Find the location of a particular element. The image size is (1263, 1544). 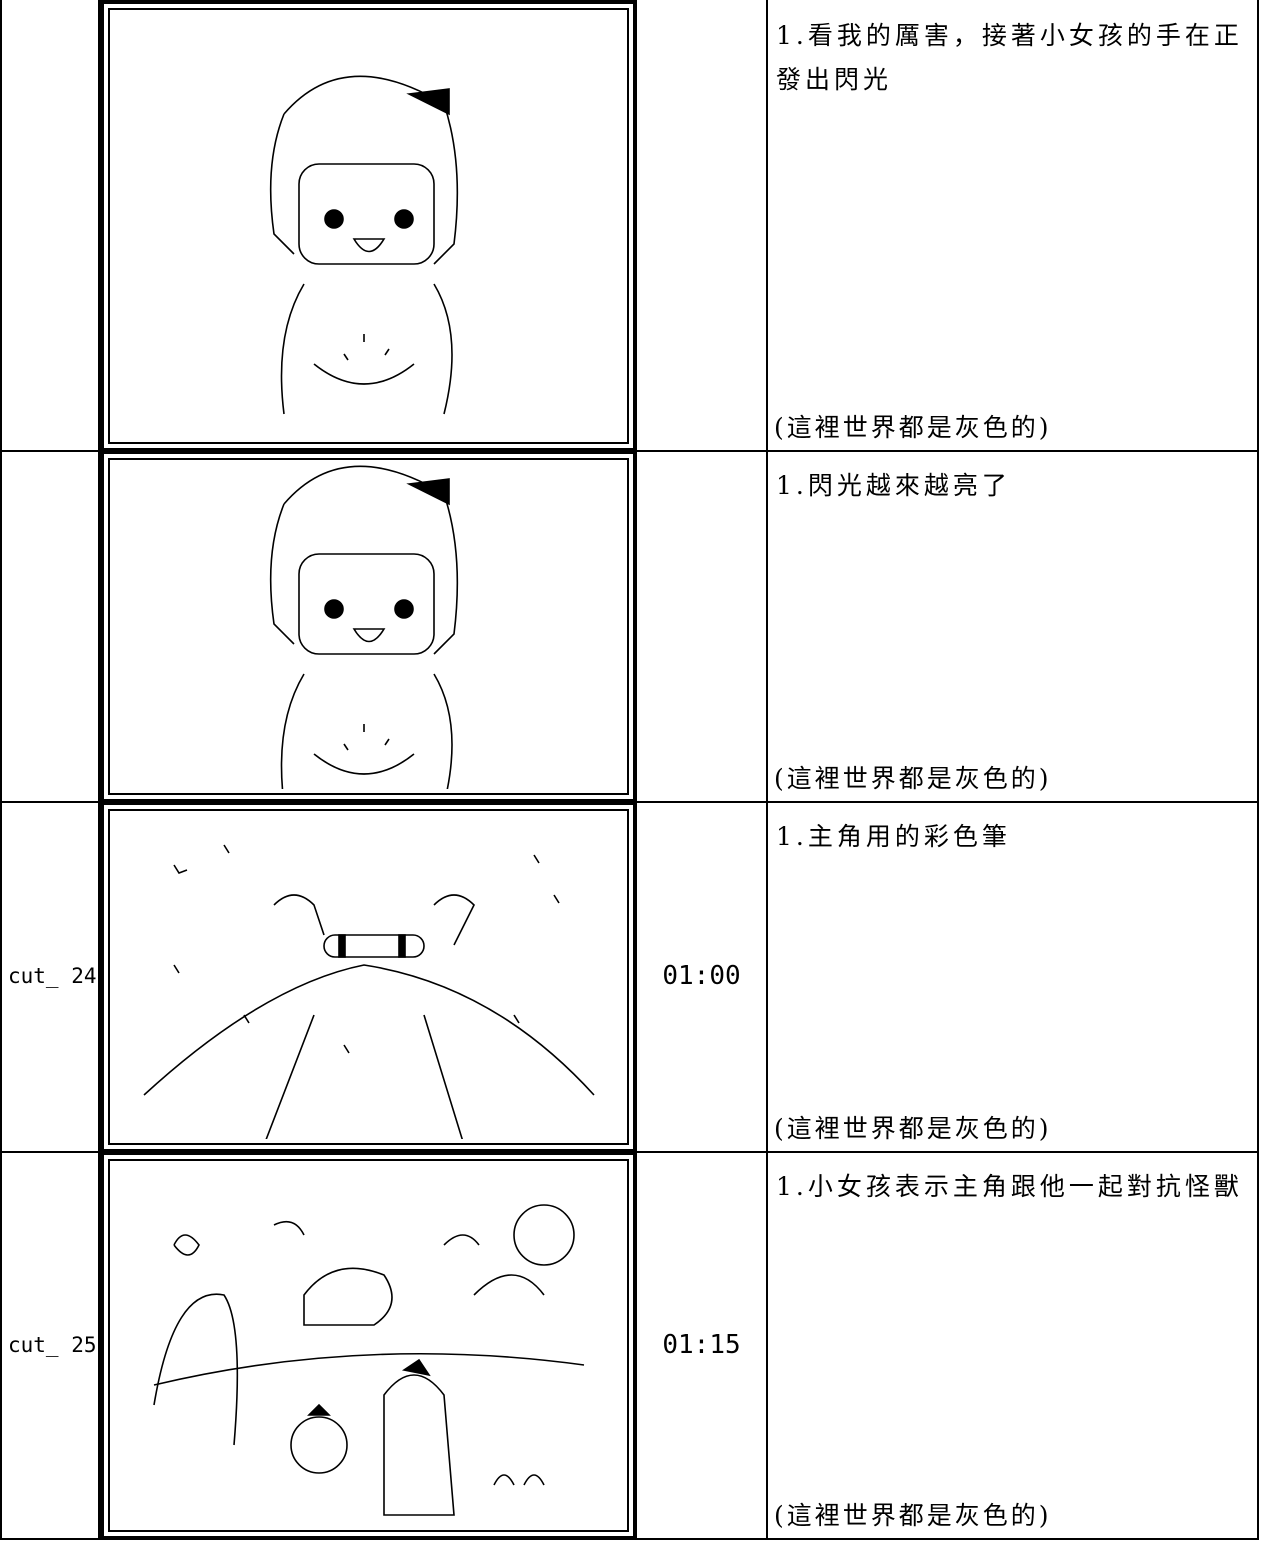

cut-cell: cut_ 25 is located at coordinates (50, 1345).